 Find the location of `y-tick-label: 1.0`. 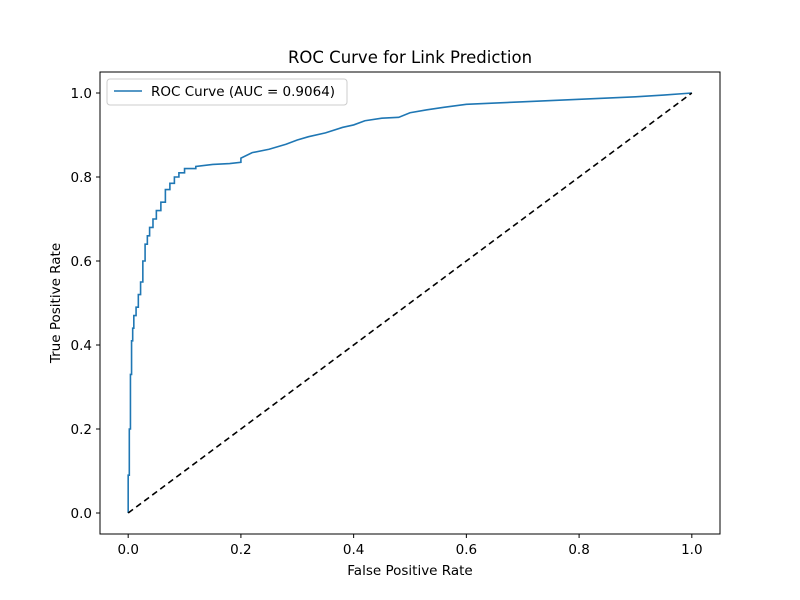

y-tick-label: 1.0 is located at coordinates (81, 94).